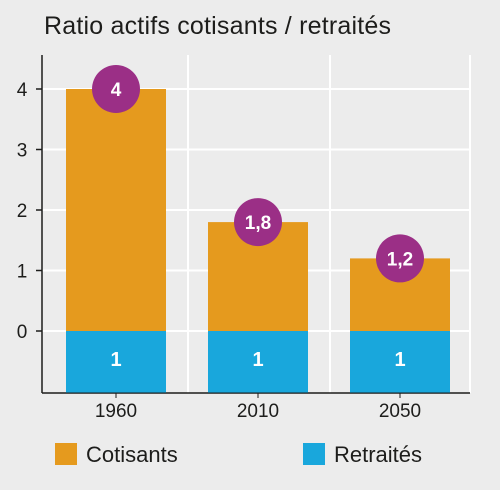  I want to click on x-tick-label-1960: 1960, so click(116, 411).